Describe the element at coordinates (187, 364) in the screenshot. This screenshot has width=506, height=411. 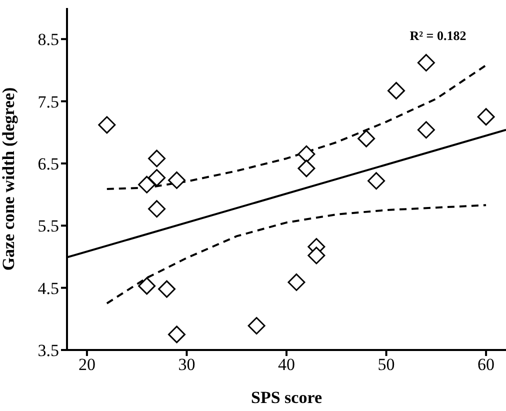
I see `x-tick-label: 30` at that location.